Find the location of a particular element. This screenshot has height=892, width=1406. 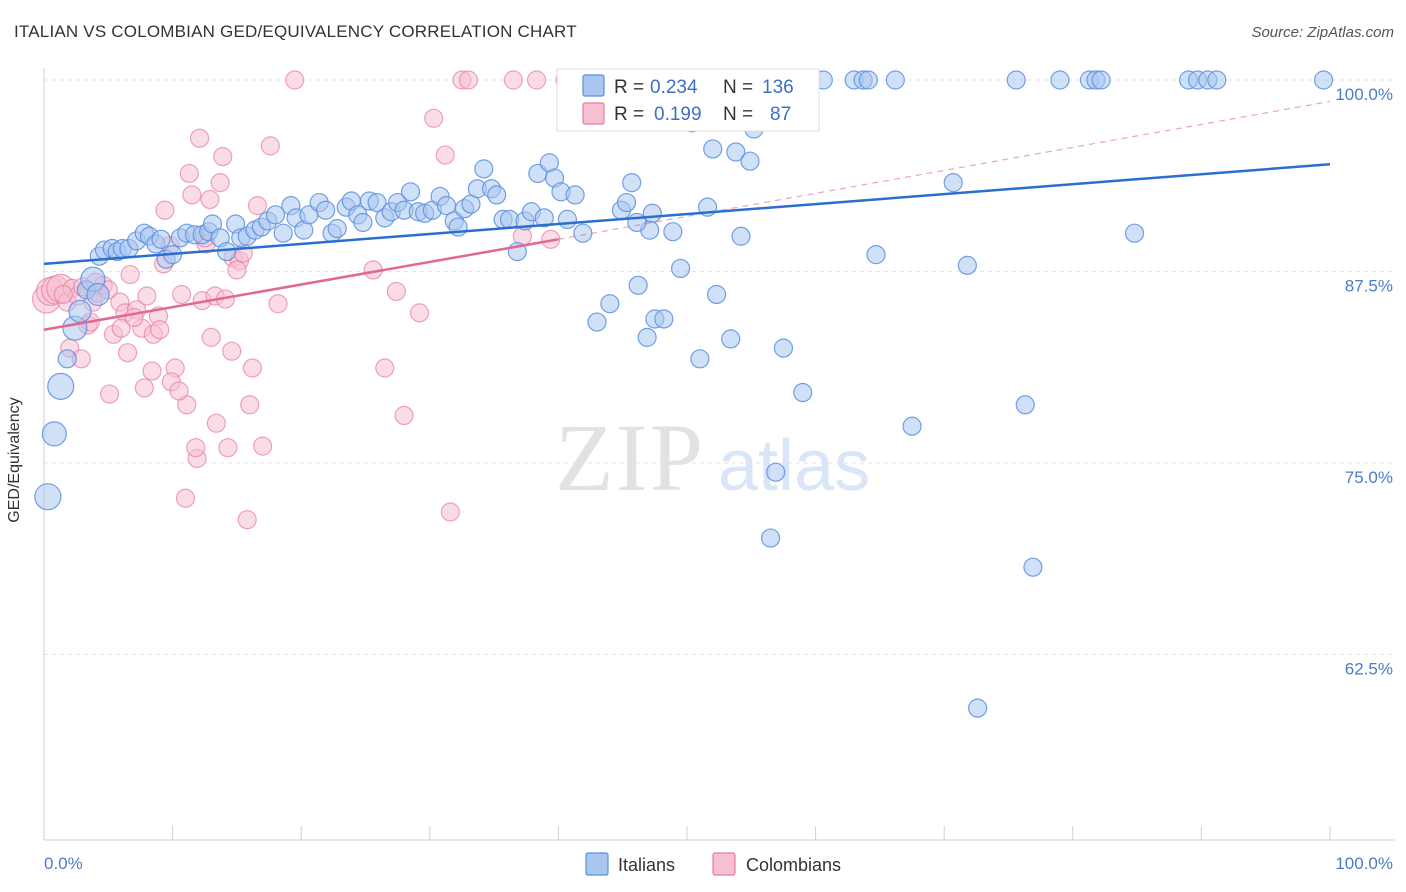

series-legend-swatch-colombians is located at coordinates (724, 864).